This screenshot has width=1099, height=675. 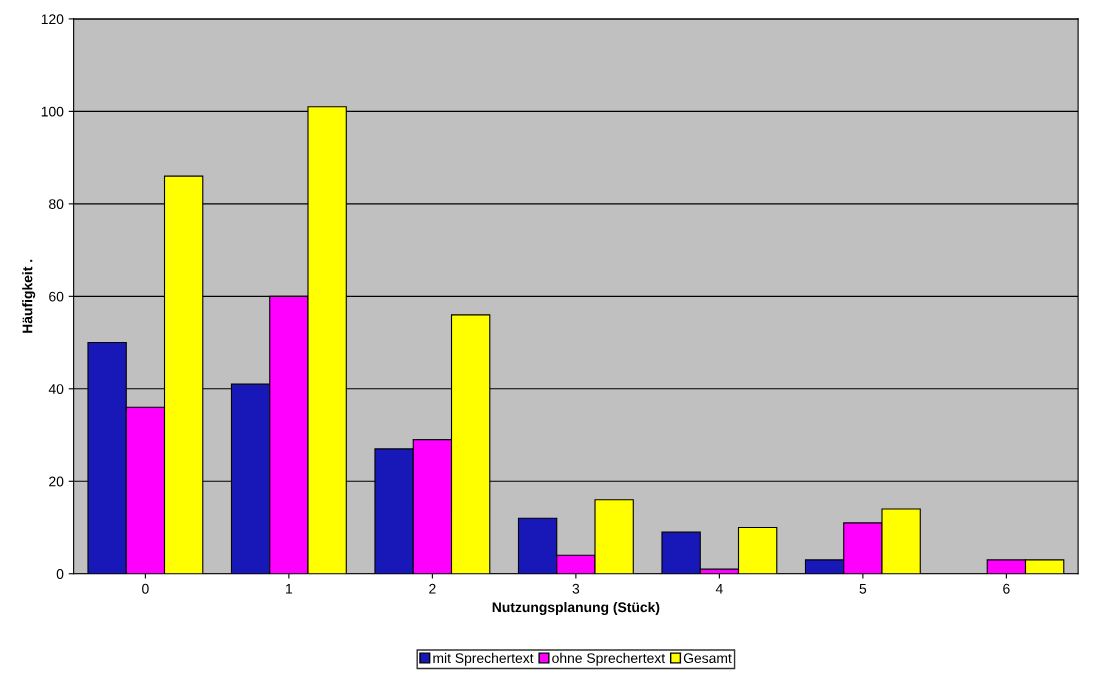 What do you see at coordinates (56, 204) in the screenshot?
I see `y-tick-label: 80` at bounding box center [56, 204].